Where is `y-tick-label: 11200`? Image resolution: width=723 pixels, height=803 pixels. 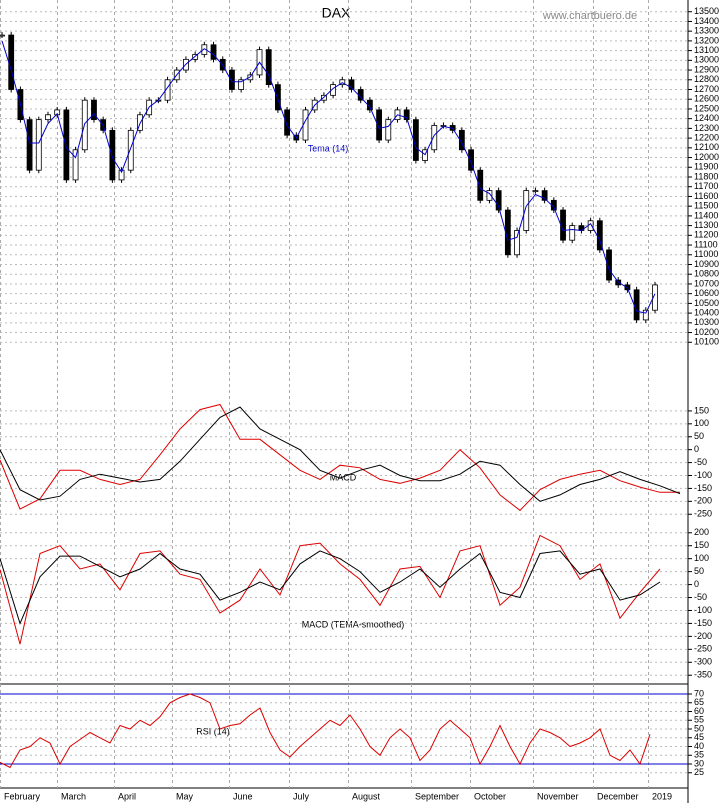 y-tick-label: 11200 is located at coordinates (706, 235).